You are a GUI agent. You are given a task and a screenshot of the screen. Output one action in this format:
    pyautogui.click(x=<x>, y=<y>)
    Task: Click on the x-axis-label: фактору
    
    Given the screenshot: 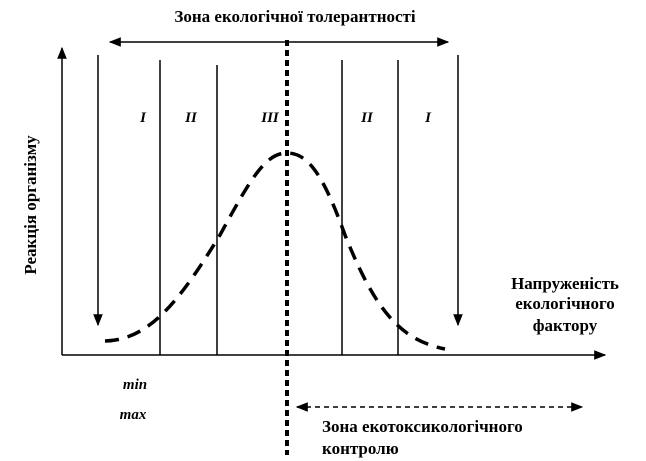 What is the action you would take?
    pyautogui.click(x=565, y=325)
    